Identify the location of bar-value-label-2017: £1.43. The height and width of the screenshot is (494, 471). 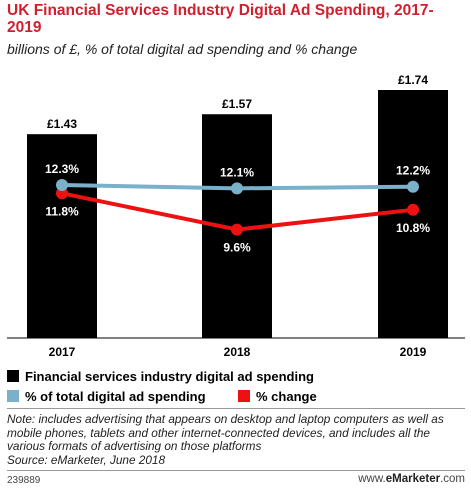
(62, 124).